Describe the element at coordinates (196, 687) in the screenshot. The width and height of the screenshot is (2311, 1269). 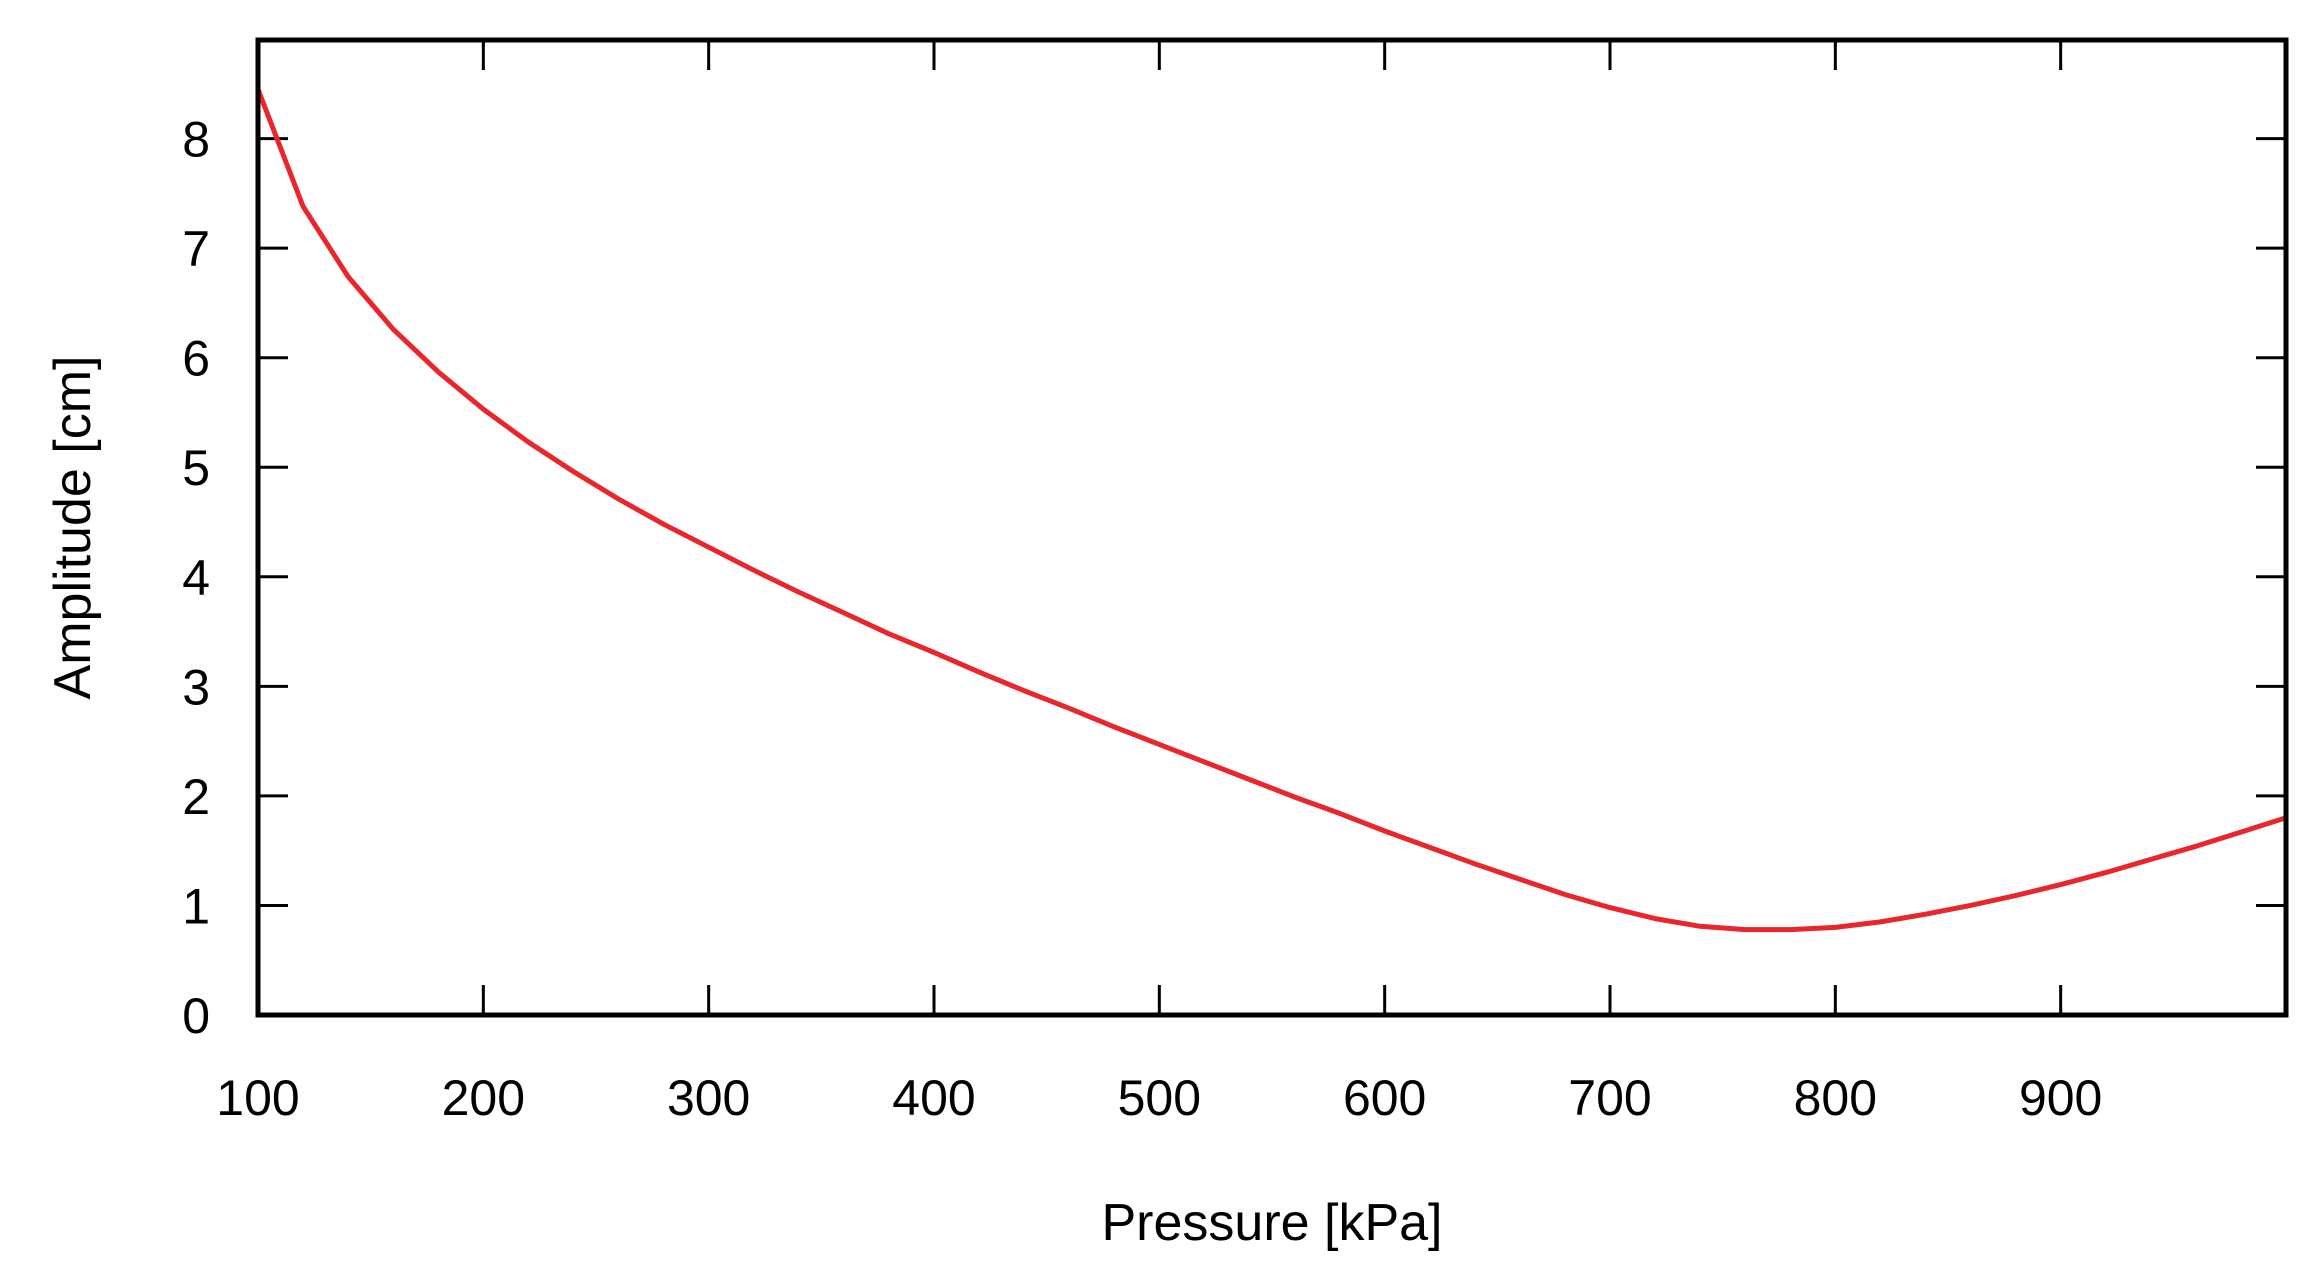
I see `y-tick-label: 3` at that location.